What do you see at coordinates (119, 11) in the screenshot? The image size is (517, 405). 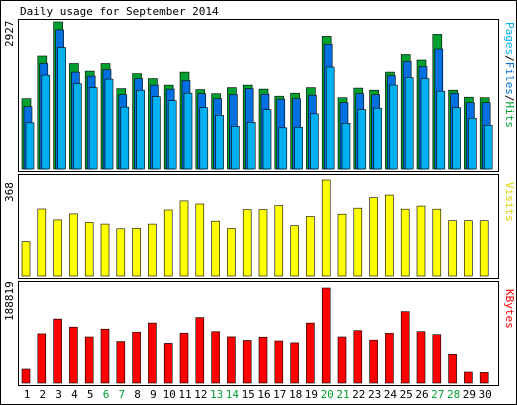 I see `chart-title: Daily usage for September 2014` at bounding box center [119, 11].